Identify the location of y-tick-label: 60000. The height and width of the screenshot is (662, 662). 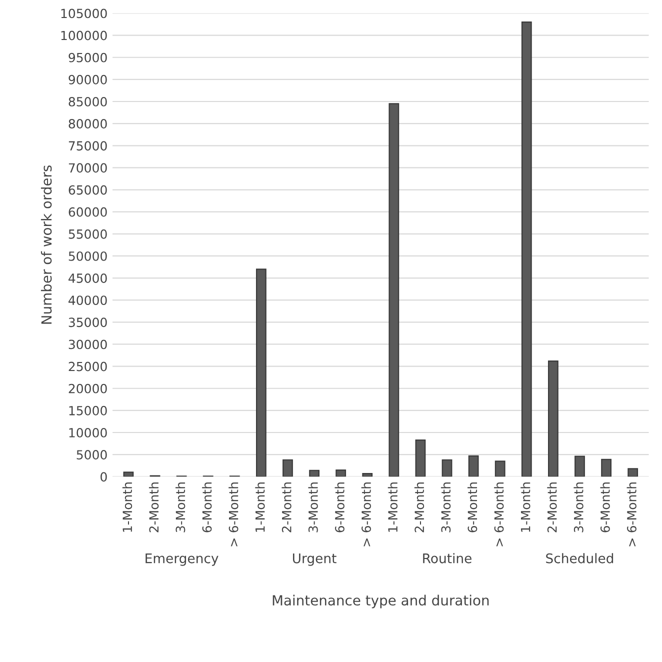
(87, 212).